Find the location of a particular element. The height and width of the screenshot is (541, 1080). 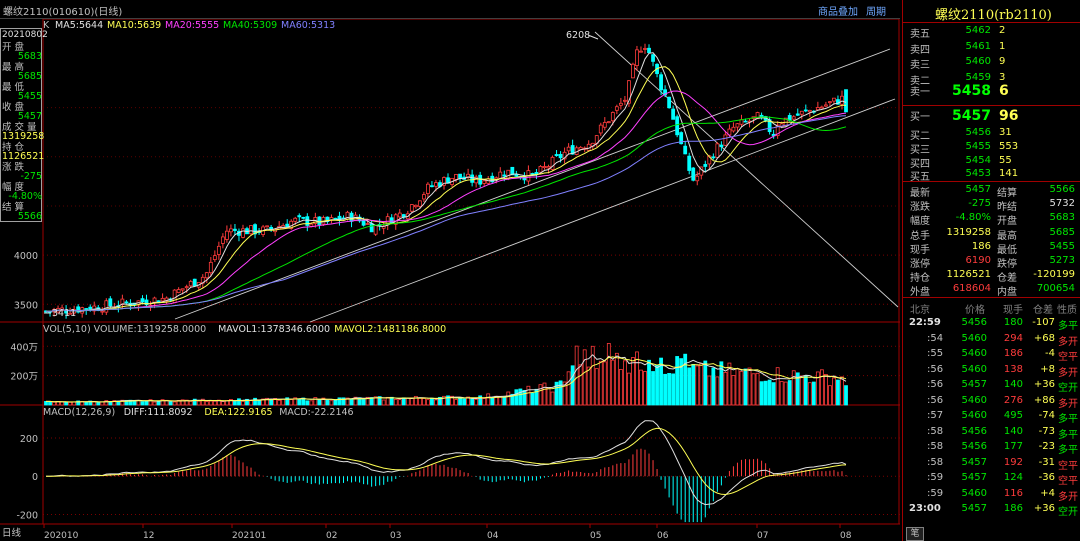

low-price-label: 3411 is located at coordinates (64, 313).